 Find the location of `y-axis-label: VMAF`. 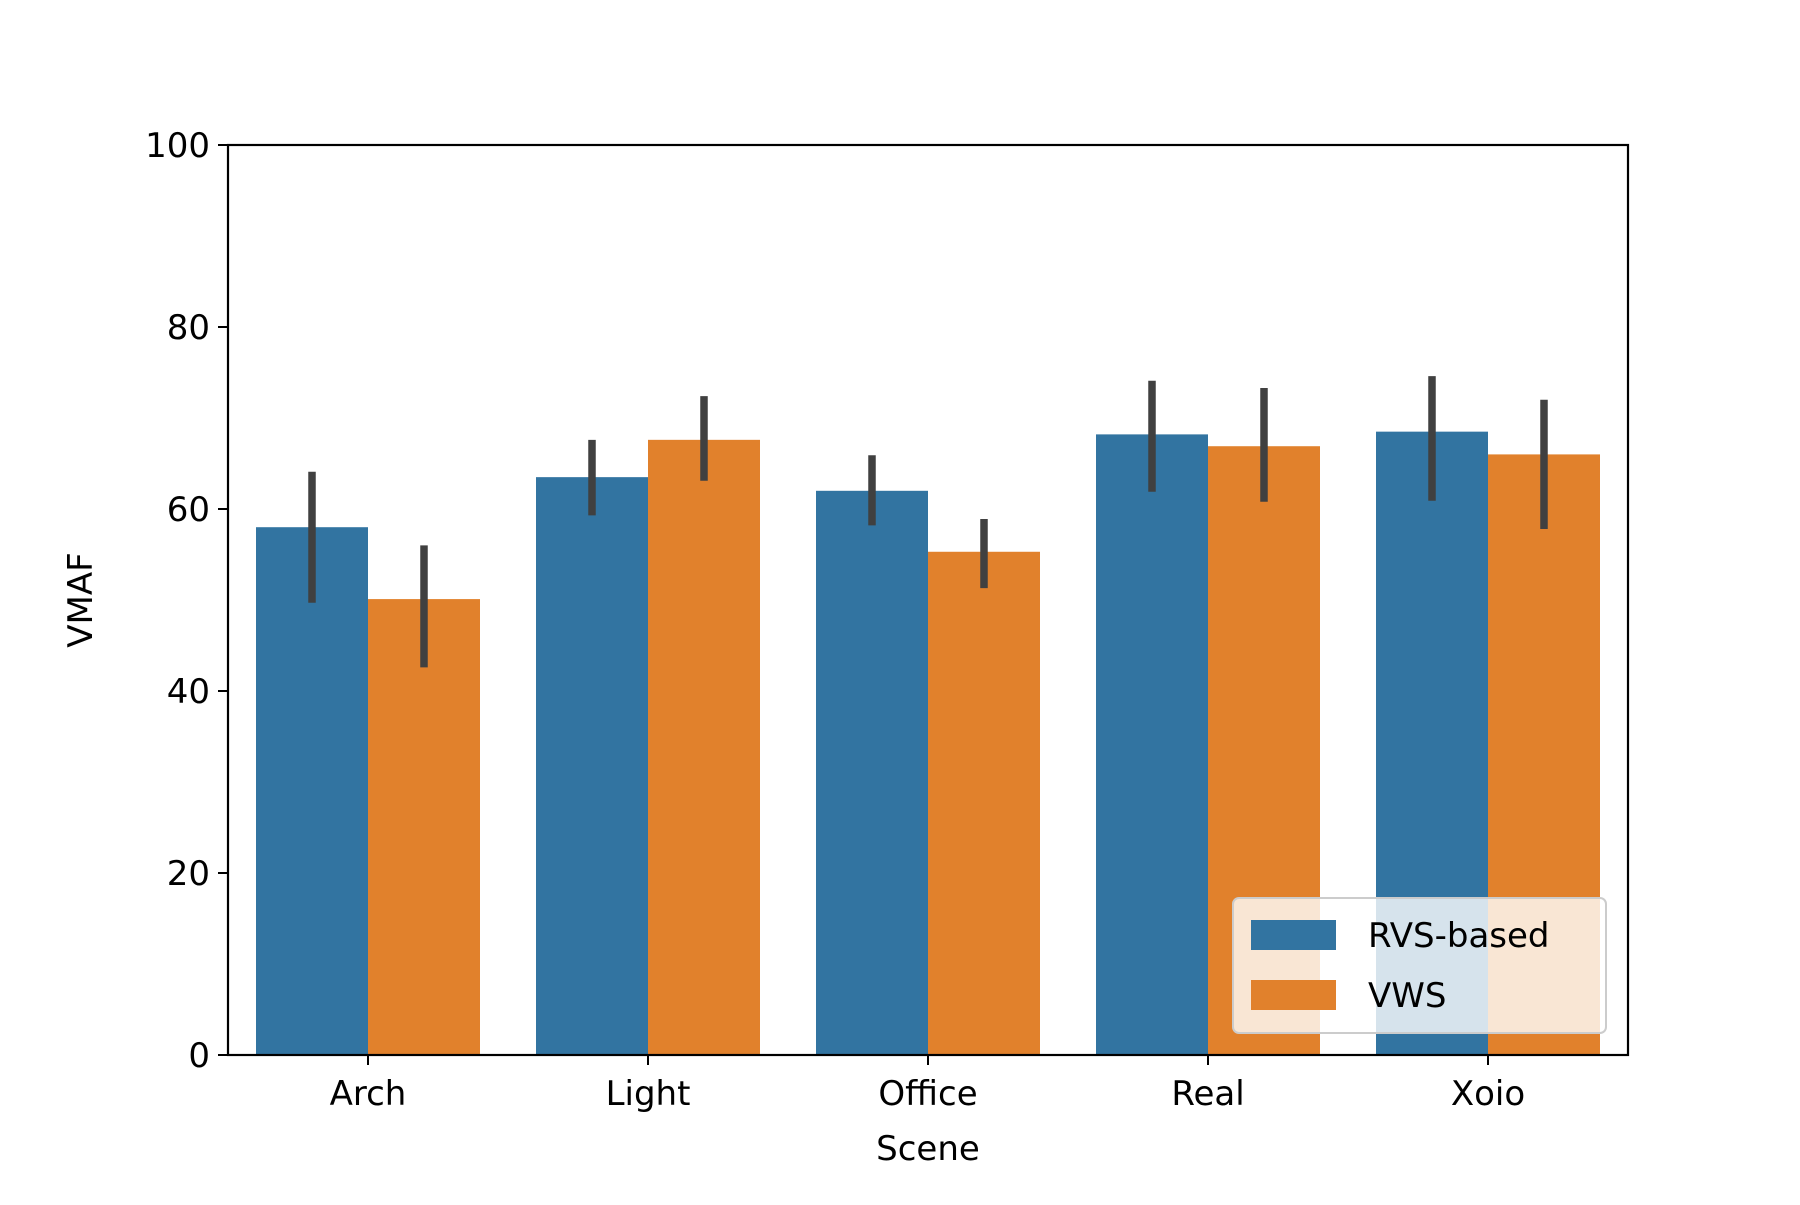

y-axis-label: VMAF is located at coordinates (81, 599).